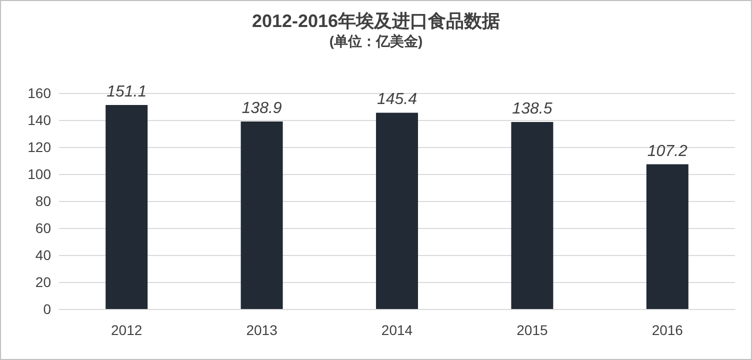  I want to click on y-tick-label: 20, so click(43, 282).